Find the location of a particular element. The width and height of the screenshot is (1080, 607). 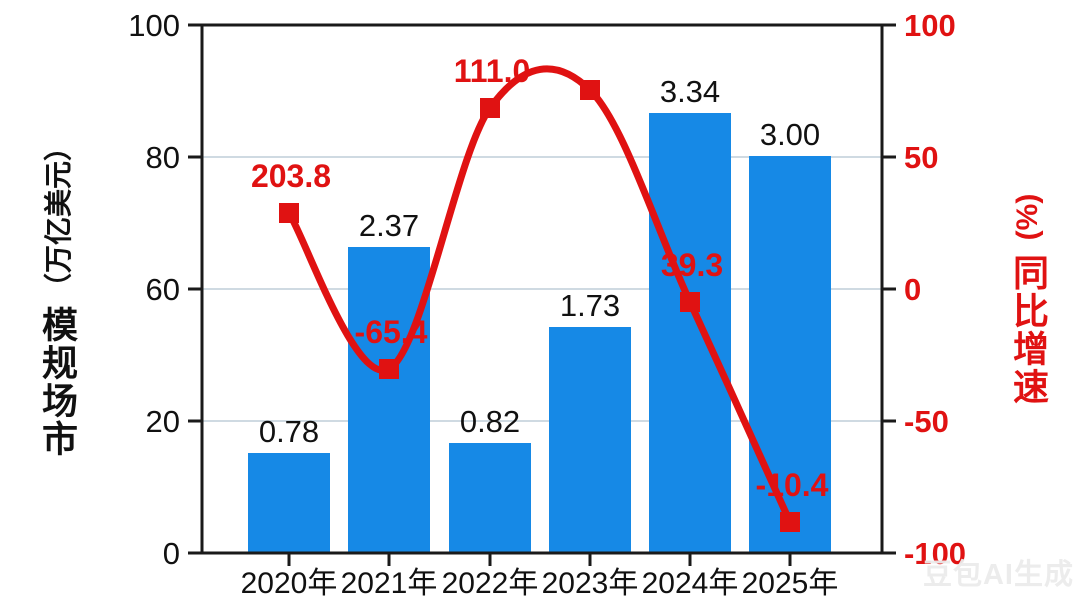

x-tick-label: 2020年 is located at coordinates (289, 583).